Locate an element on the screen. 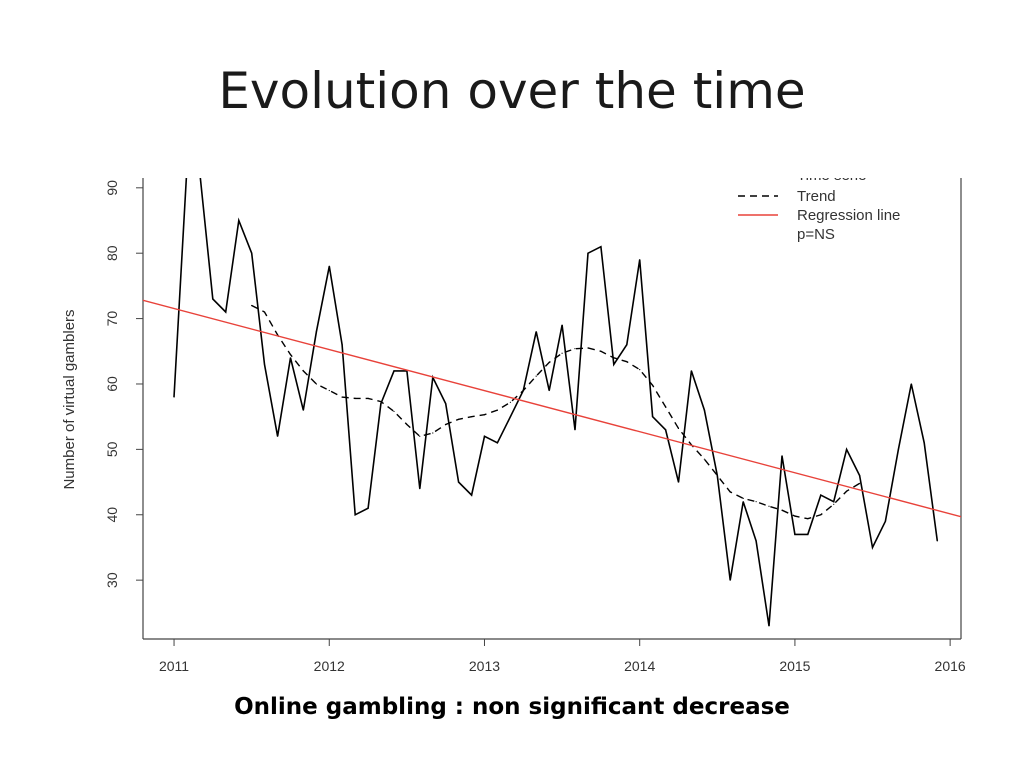  legend: Time serie Trend Regression line p=NS is located at coordinates (819, 205).